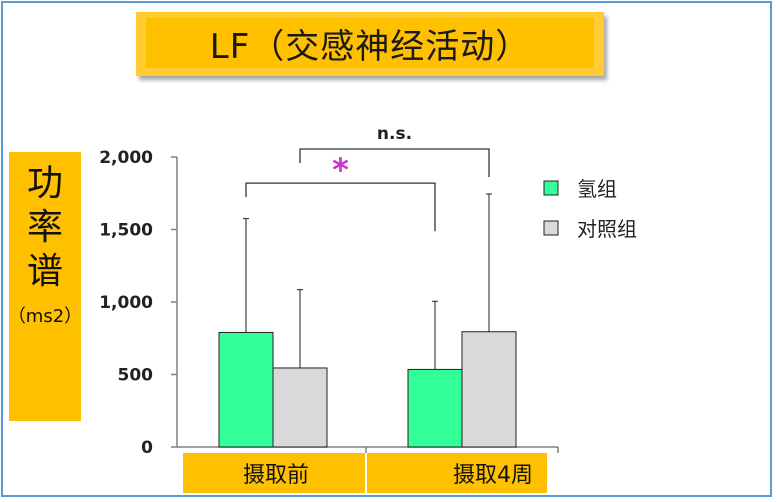 This screenshot has width=777, height=502. Describe the element at coordinates (44, 271) in the screenshot. I see `y-axis-label-char-3: 谱` at that location.